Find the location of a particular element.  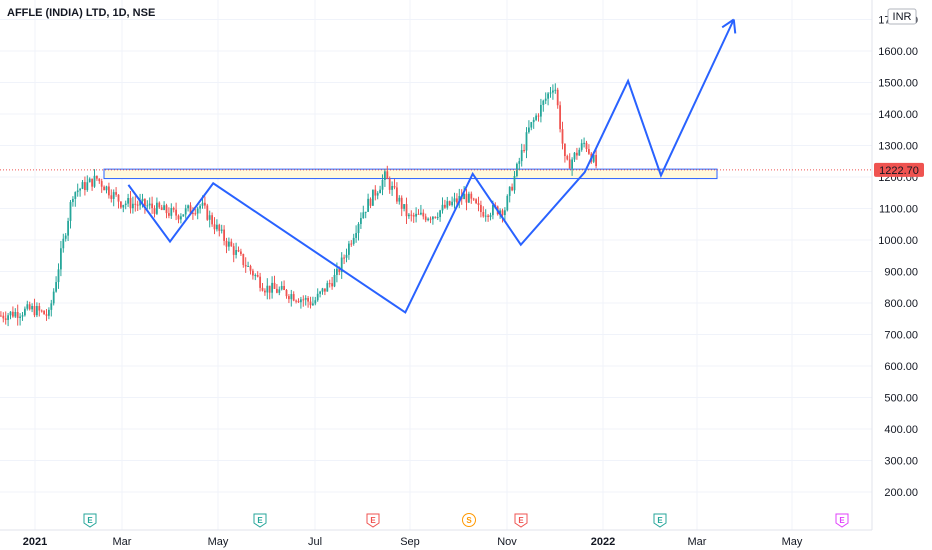

y-tick-label: 200.00 is located at coordinates (901, 493).